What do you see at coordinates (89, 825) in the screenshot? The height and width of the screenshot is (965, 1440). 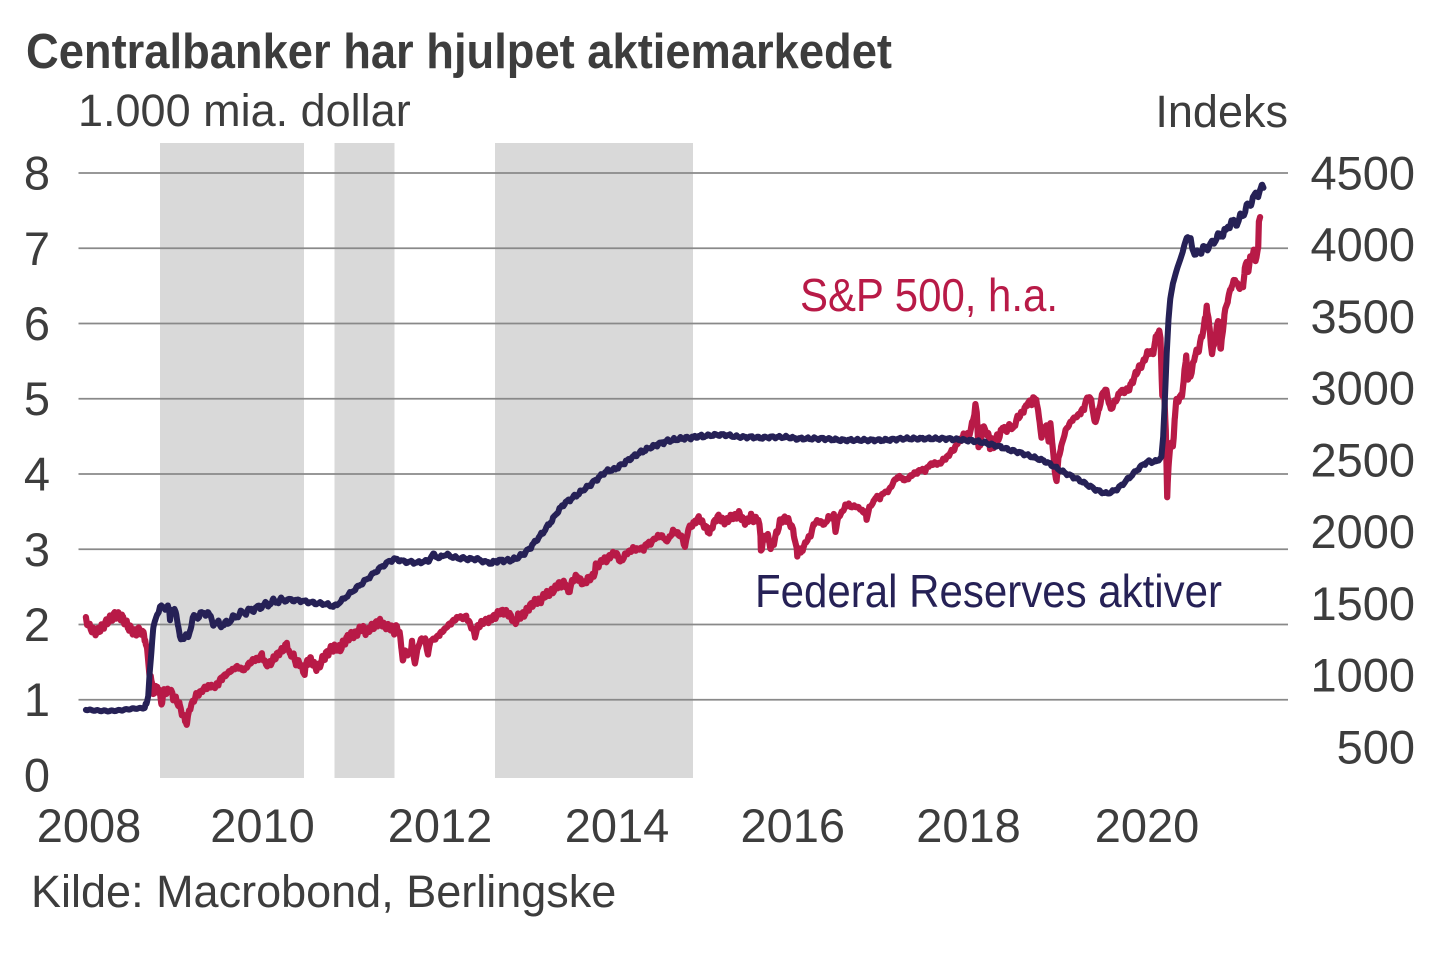 I see `svg-text: 2008` at bounding box center [89, 825].